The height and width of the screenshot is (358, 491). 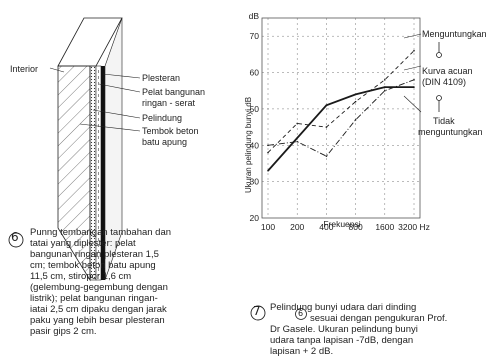 What do you see at coordinates (174, 92) in the screenshot?
I see `label-light-board: Pelat bangunan` at bounding box center [174, 92].